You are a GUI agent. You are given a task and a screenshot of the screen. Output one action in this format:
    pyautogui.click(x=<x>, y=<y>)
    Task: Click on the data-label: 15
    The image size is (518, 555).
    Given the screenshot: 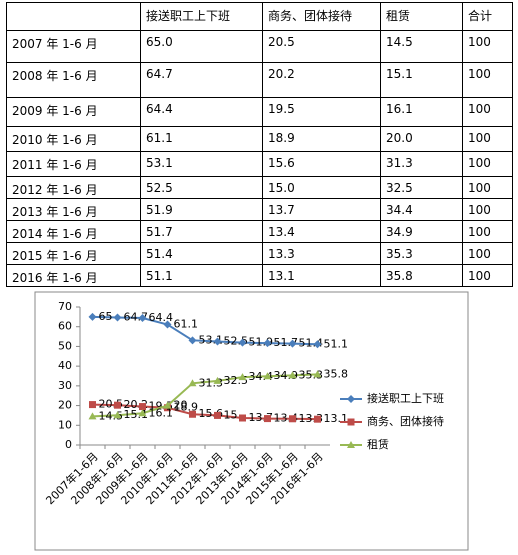 What is the action you would take?
    pyautogui.click(x=231, y=414)
    